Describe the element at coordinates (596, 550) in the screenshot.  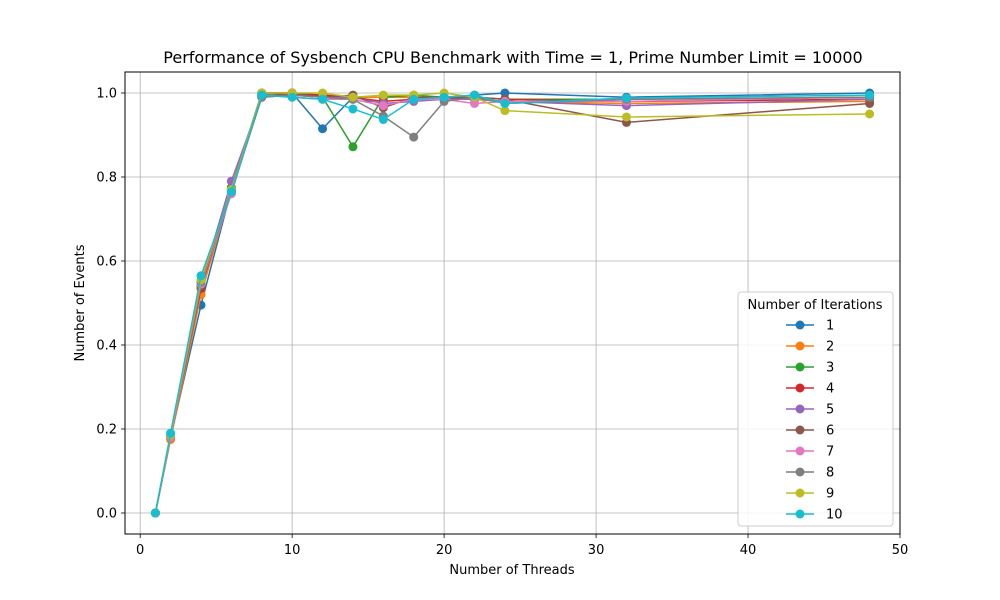
I see `x-tick-label: 30` at that location.